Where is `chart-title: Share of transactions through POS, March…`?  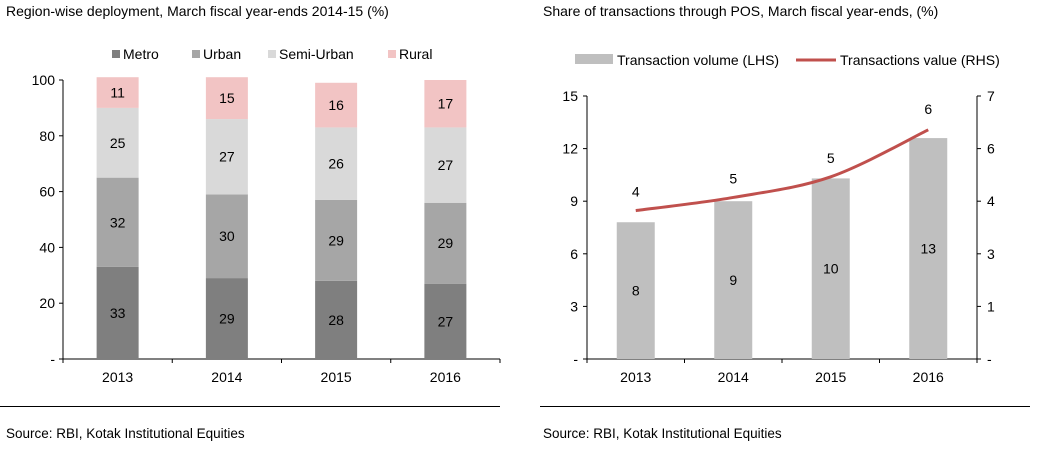 chart-title: Share of transactions through POS, March… is located at coordinates (741, 11).